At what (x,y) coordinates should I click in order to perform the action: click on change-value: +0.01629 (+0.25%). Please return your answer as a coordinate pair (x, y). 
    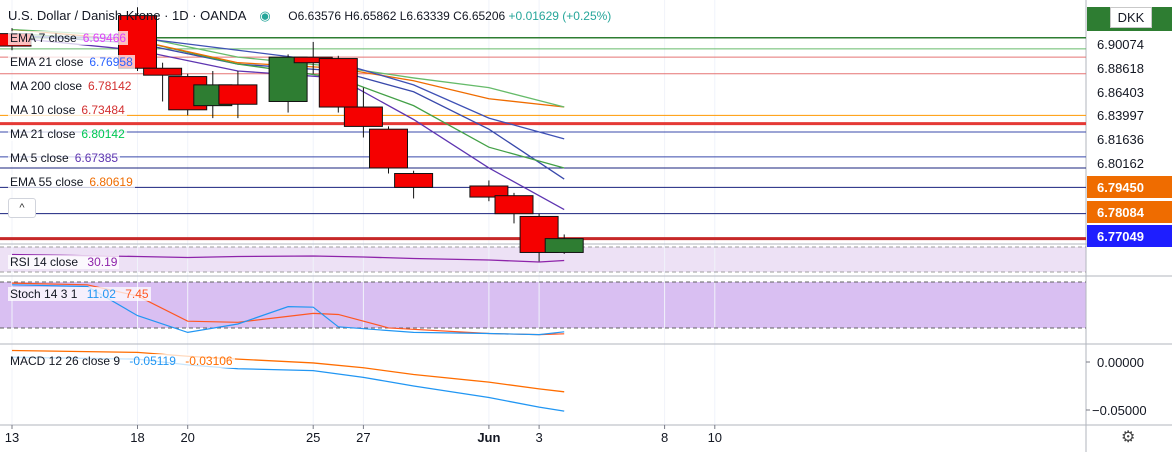
    Looking at the image, I should click on (560, 16).